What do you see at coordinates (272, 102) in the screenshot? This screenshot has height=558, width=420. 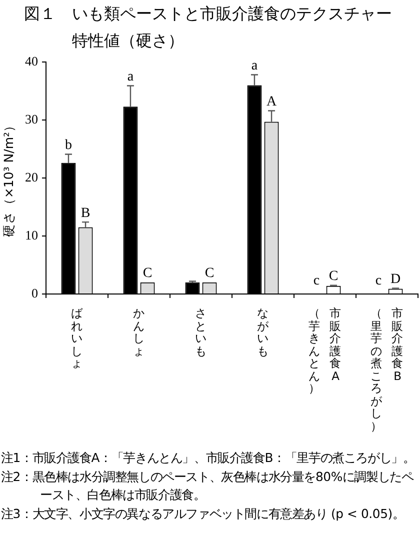 I see `data-label: A` at bounding box center [272, 102].